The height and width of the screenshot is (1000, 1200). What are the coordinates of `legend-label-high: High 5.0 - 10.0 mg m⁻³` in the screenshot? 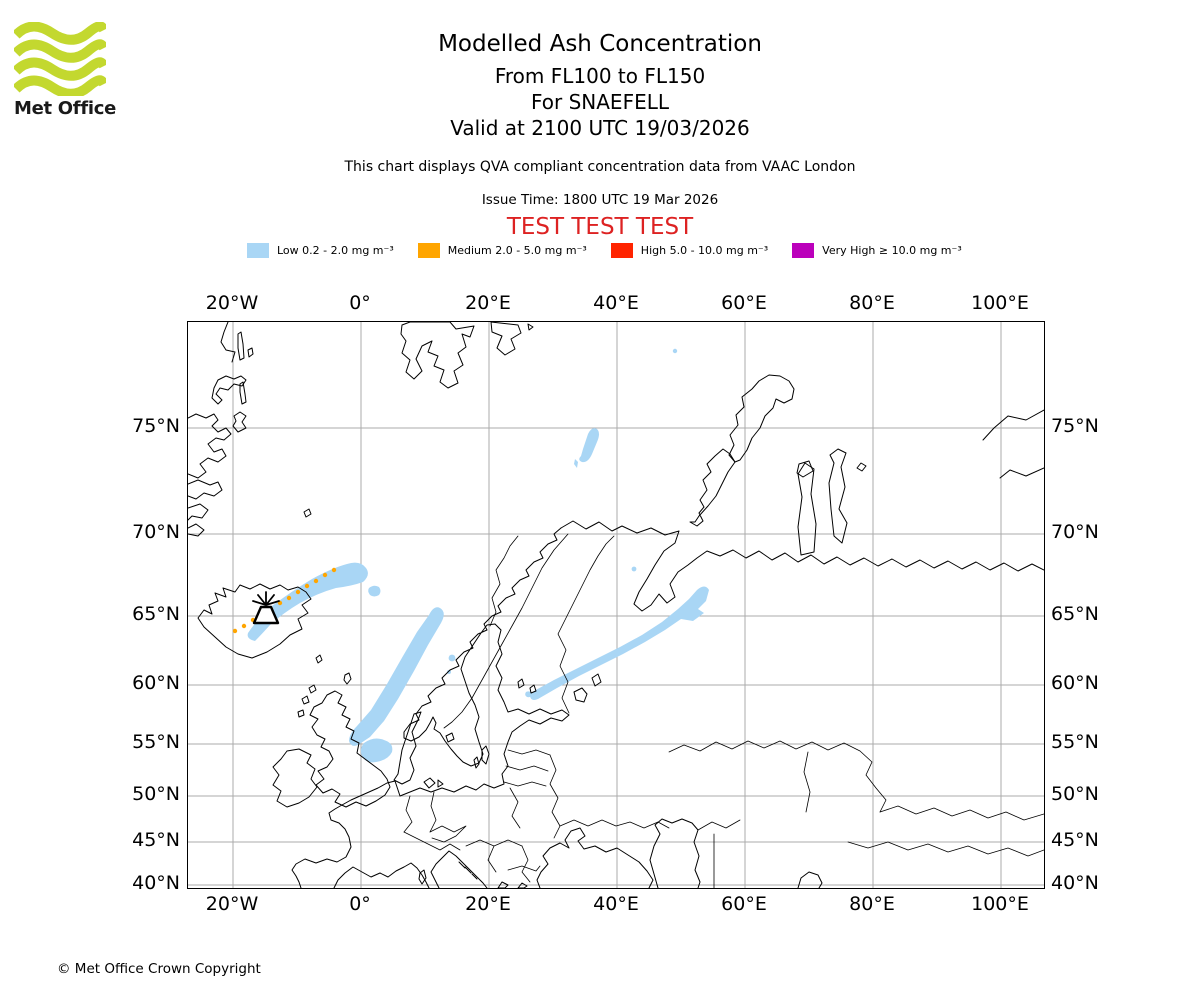 It's located at (704, 250).